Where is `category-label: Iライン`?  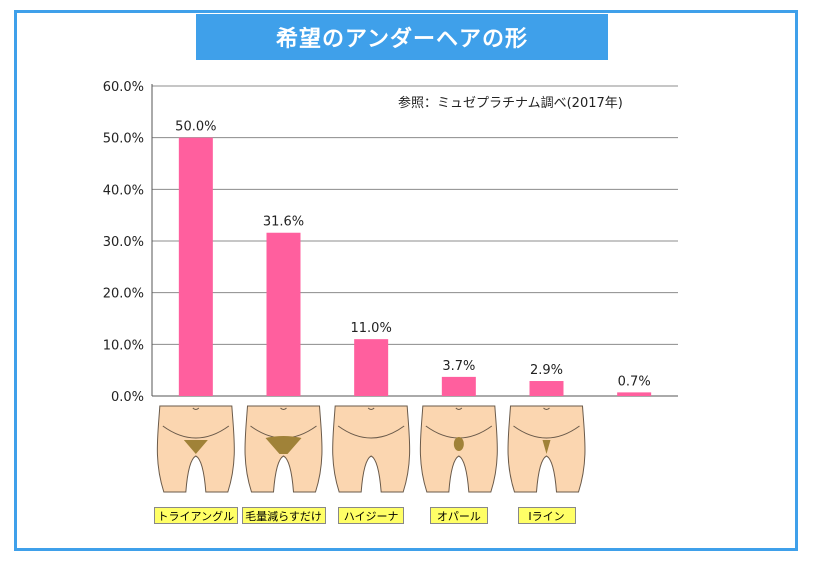
category-label: Iライン is located at coordinates (546, 515).